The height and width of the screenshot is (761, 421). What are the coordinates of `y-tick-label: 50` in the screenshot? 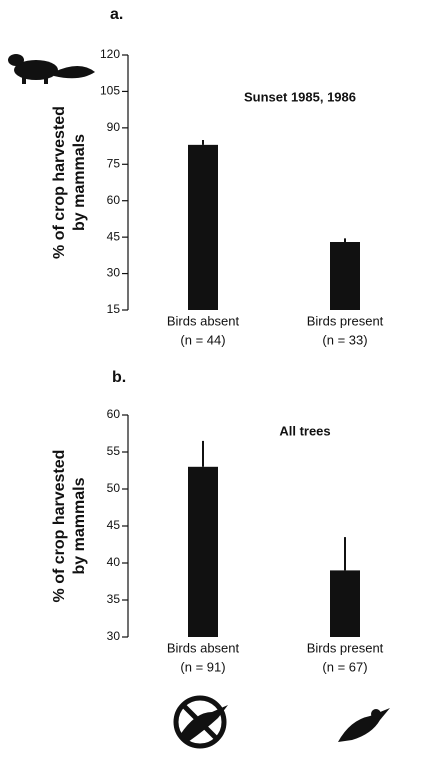 It's located at (114, 488).